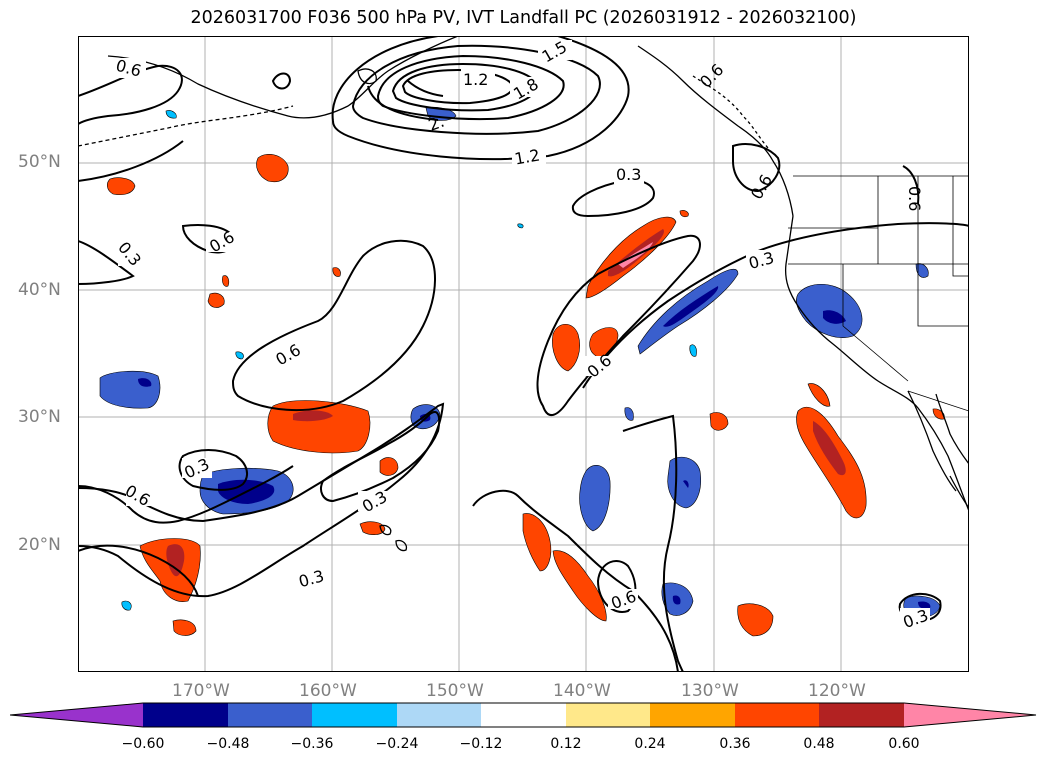 Image resolution: width=1047 pixels, height=765 pixels. I want to click on pv-0.6-aleutian, so click(131, 161).